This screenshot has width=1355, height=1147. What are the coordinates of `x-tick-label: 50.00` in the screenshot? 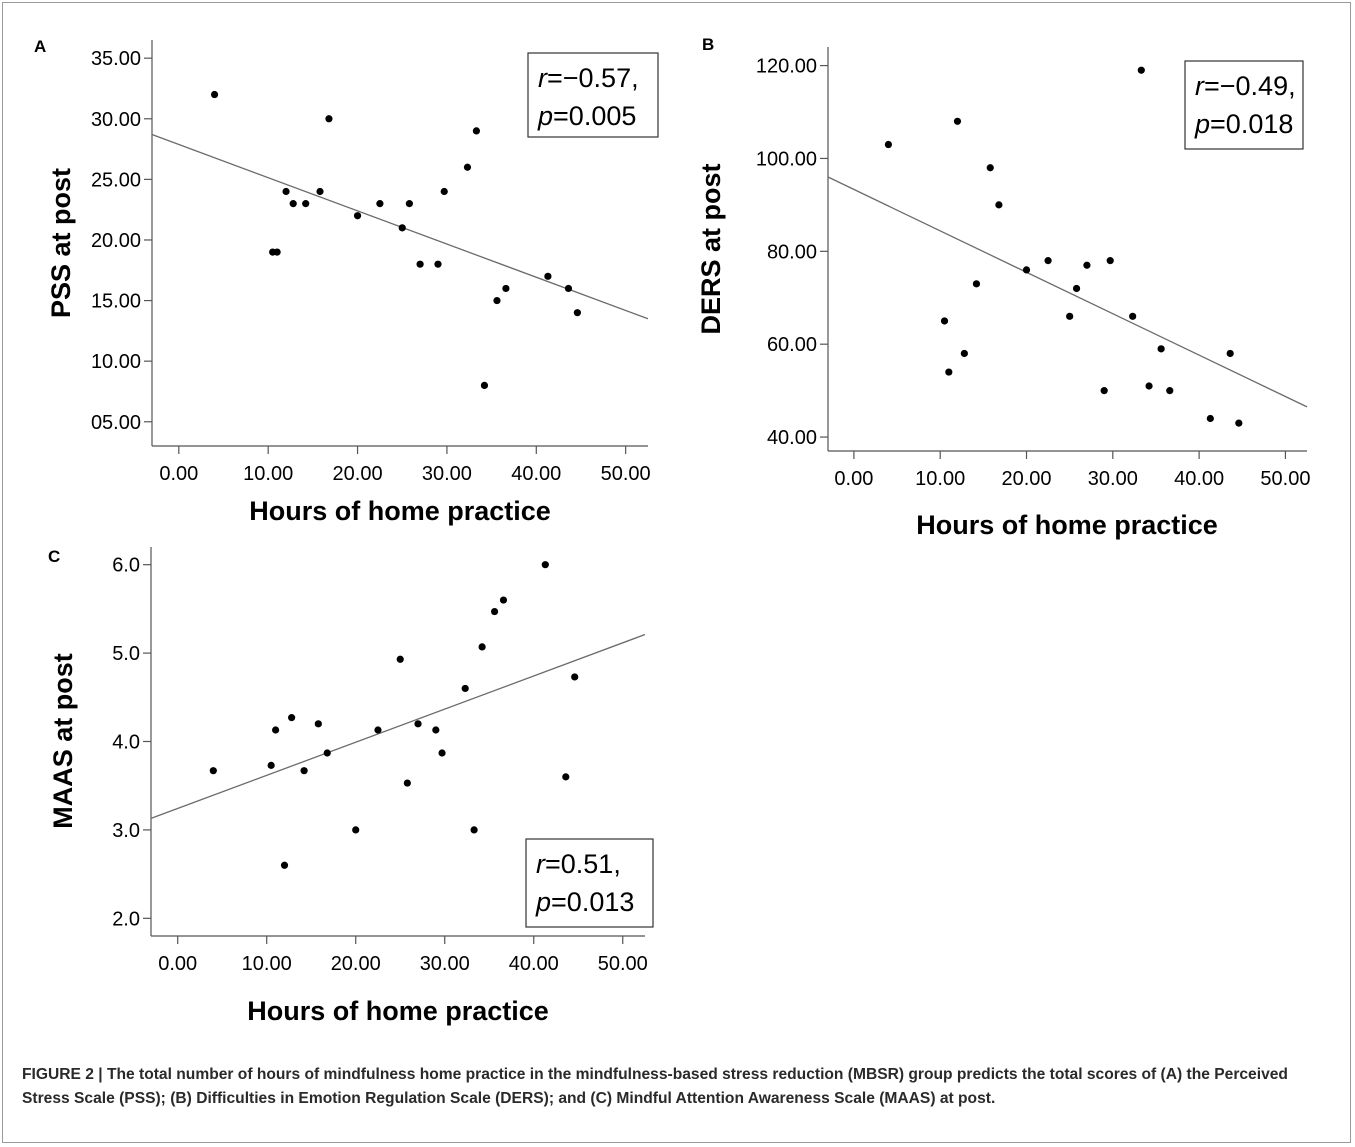 It's located at (623, 964).